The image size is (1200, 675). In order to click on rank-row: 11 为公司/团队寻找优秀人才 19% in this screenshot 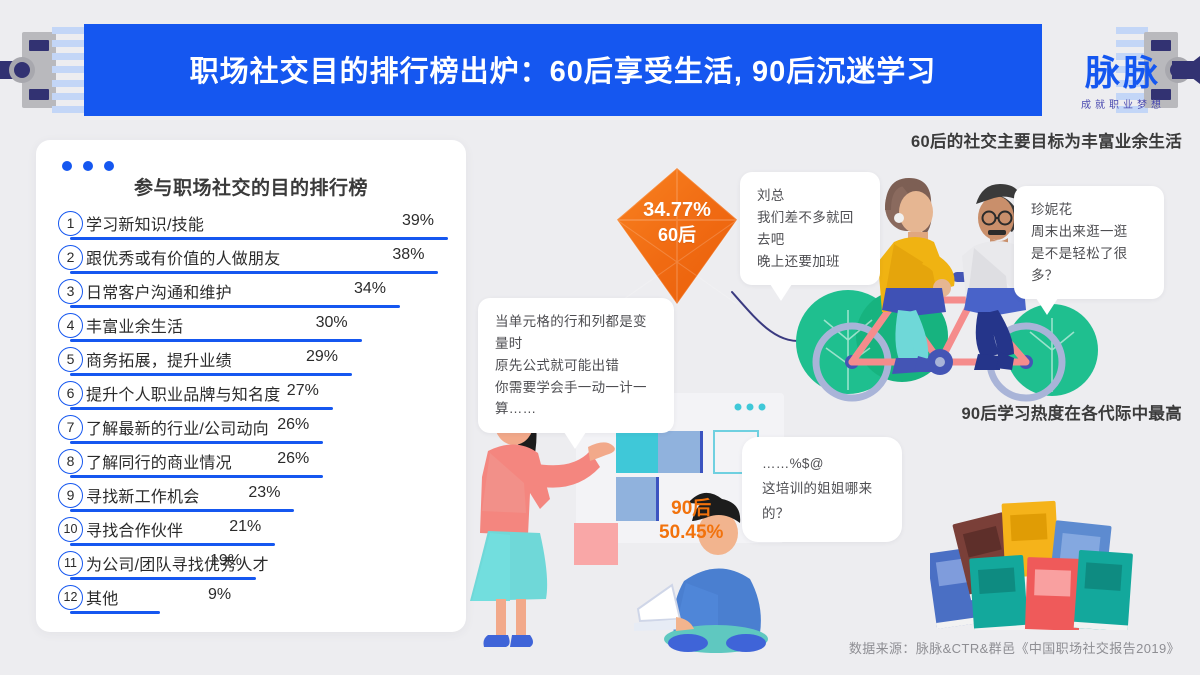, I will do `click(251, 566)`.